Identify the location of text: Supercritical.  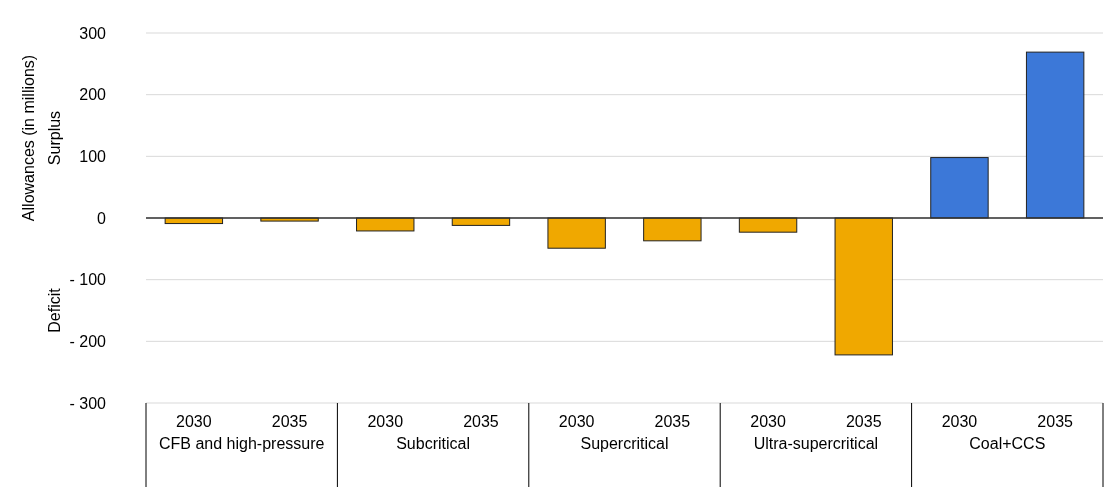
(624, 443).